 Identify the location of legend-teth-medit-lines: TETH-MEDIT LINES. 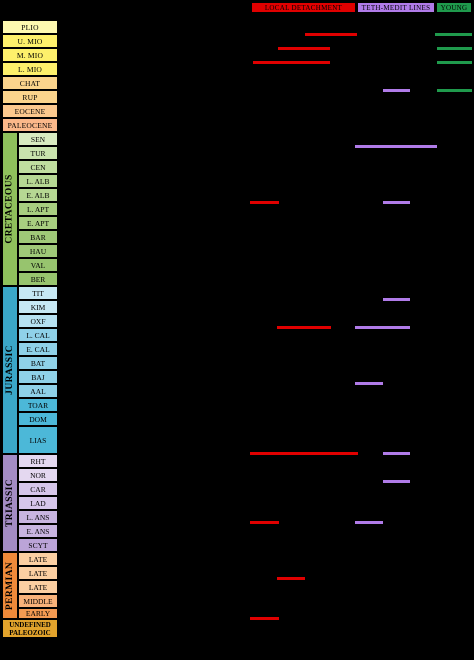
(396, 7).